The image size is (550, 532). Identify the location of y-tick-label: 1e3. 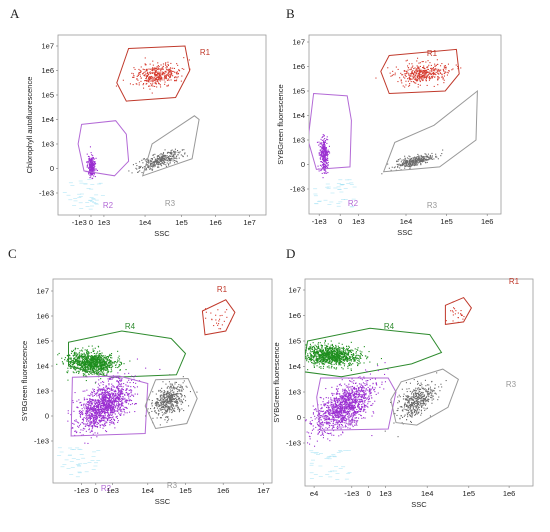
(47, 144).